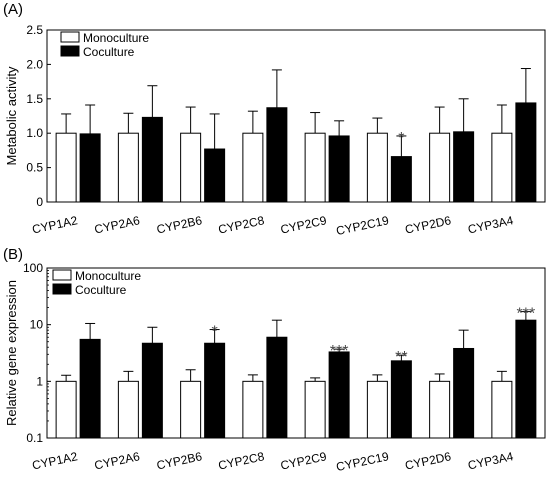 This screenshot has height=486, width=550. What do you see at coordinates (11, 115) in the screenshot?
I see `y-axis-label: Metabolic activity` at bounding box center [11, 115].